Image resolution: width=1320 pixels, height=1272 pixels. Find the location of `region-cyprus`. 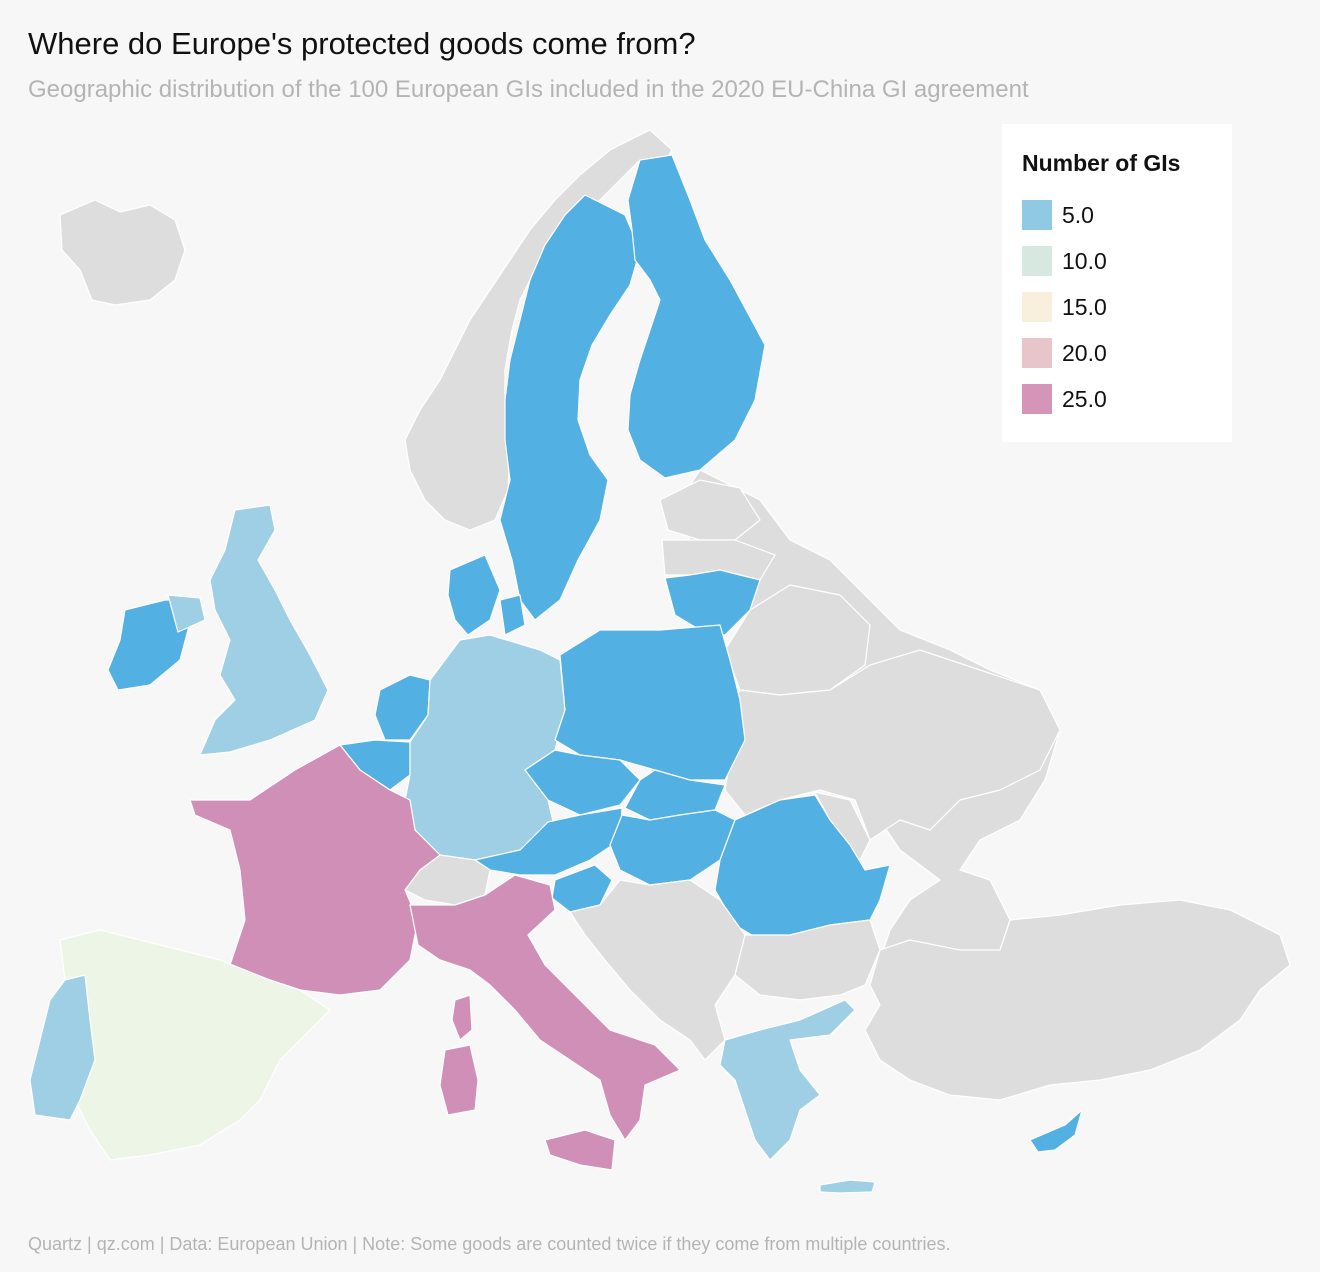

region-cyprus is located at coordinates (1056, 1131).